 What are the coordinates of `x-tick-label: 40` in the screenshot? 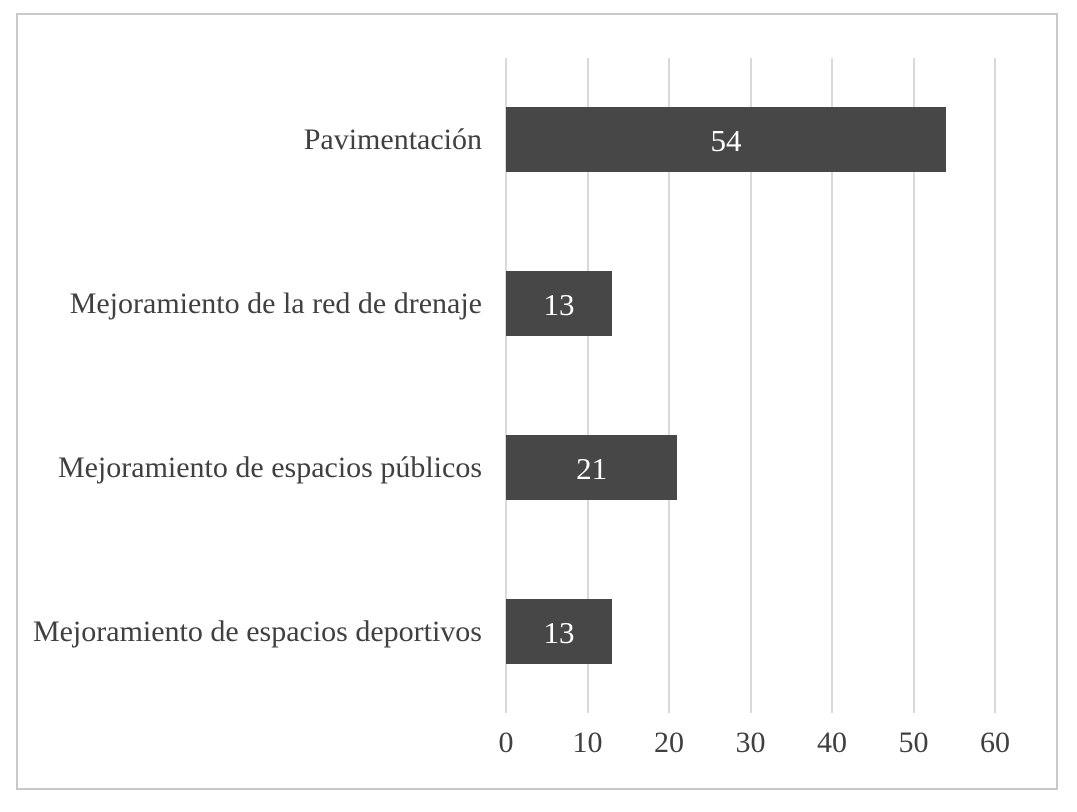 It's located at (832, 742).